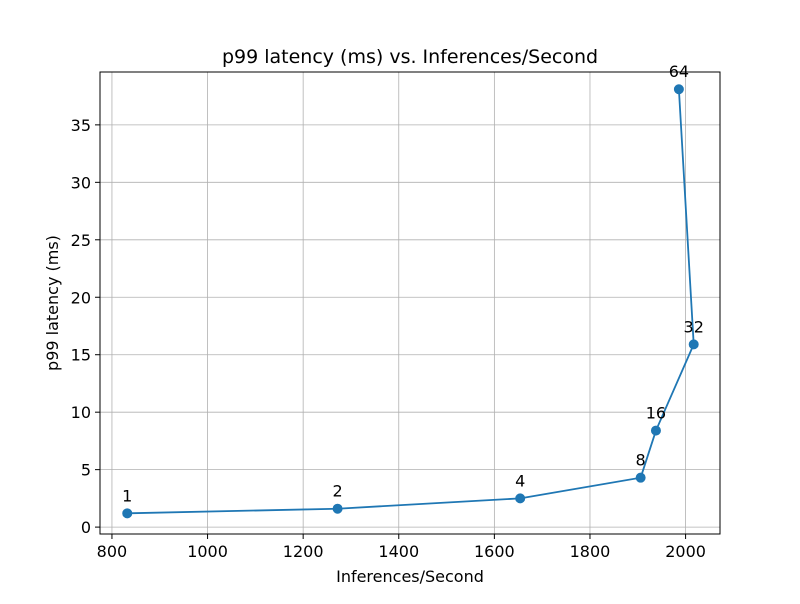 The width and height of the screenshot is (800, 604). What do you see at coordinates (590, 551) in the screenshot?
I see `x-tick-label: 1800` at bounding box center [590, 551].